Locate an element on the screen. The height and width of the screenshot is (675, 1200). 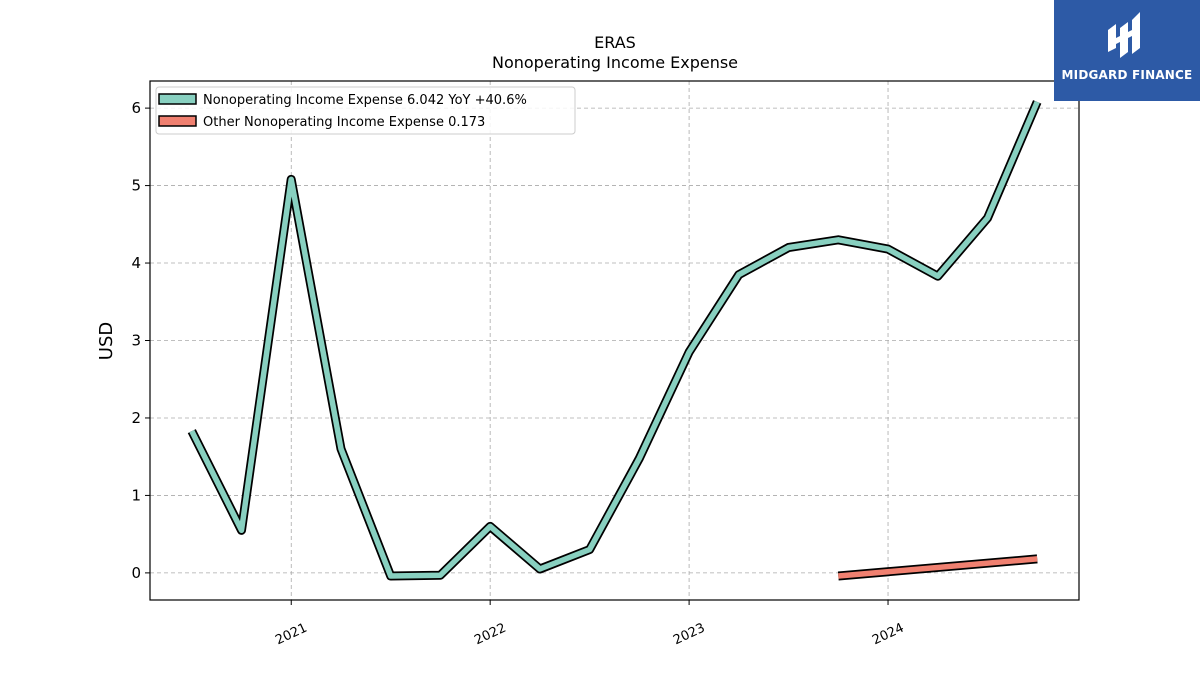
y-tick-label: 5 is located at coordinates (136, 186).